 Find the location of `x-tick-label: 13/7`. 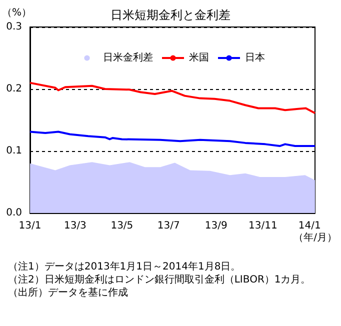

x-tick-label: 13/7 is located at coordinates (168, 226).